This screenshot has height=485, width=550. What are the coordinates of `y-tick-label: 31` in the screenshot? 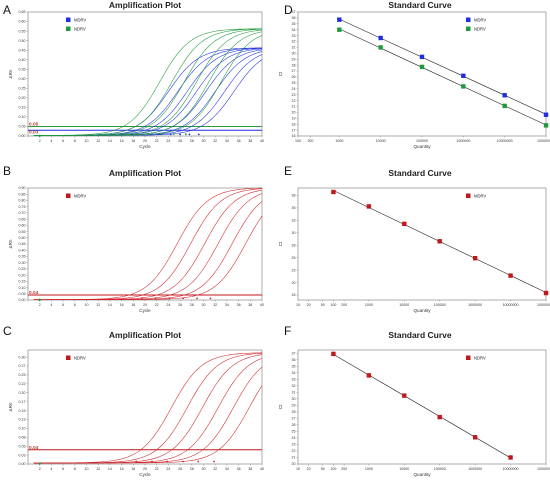 It's located at (294, 393).